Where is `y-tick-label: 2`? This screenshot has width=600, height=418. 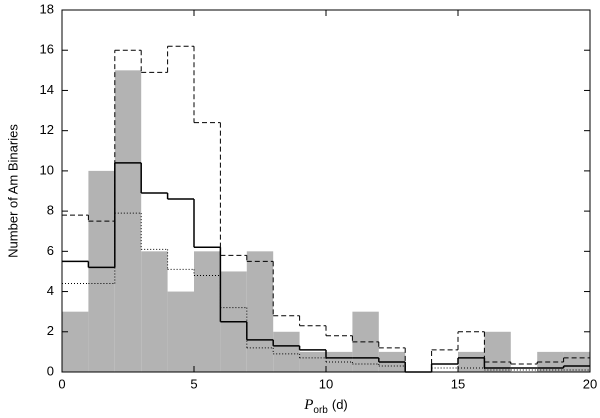 y-tick-label: 2 is located at coordinates (50, 330).